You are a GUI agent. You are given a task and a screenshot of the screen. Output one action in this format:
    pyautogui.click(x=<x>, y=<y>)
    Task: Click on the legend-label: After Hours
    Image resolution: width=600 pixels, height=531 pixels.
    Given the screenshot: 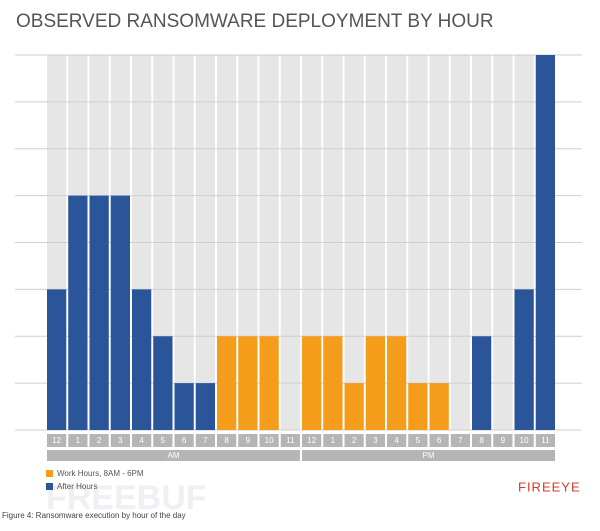 What is the action you would take?
    pyautogui.click(x=77, y=486)
    